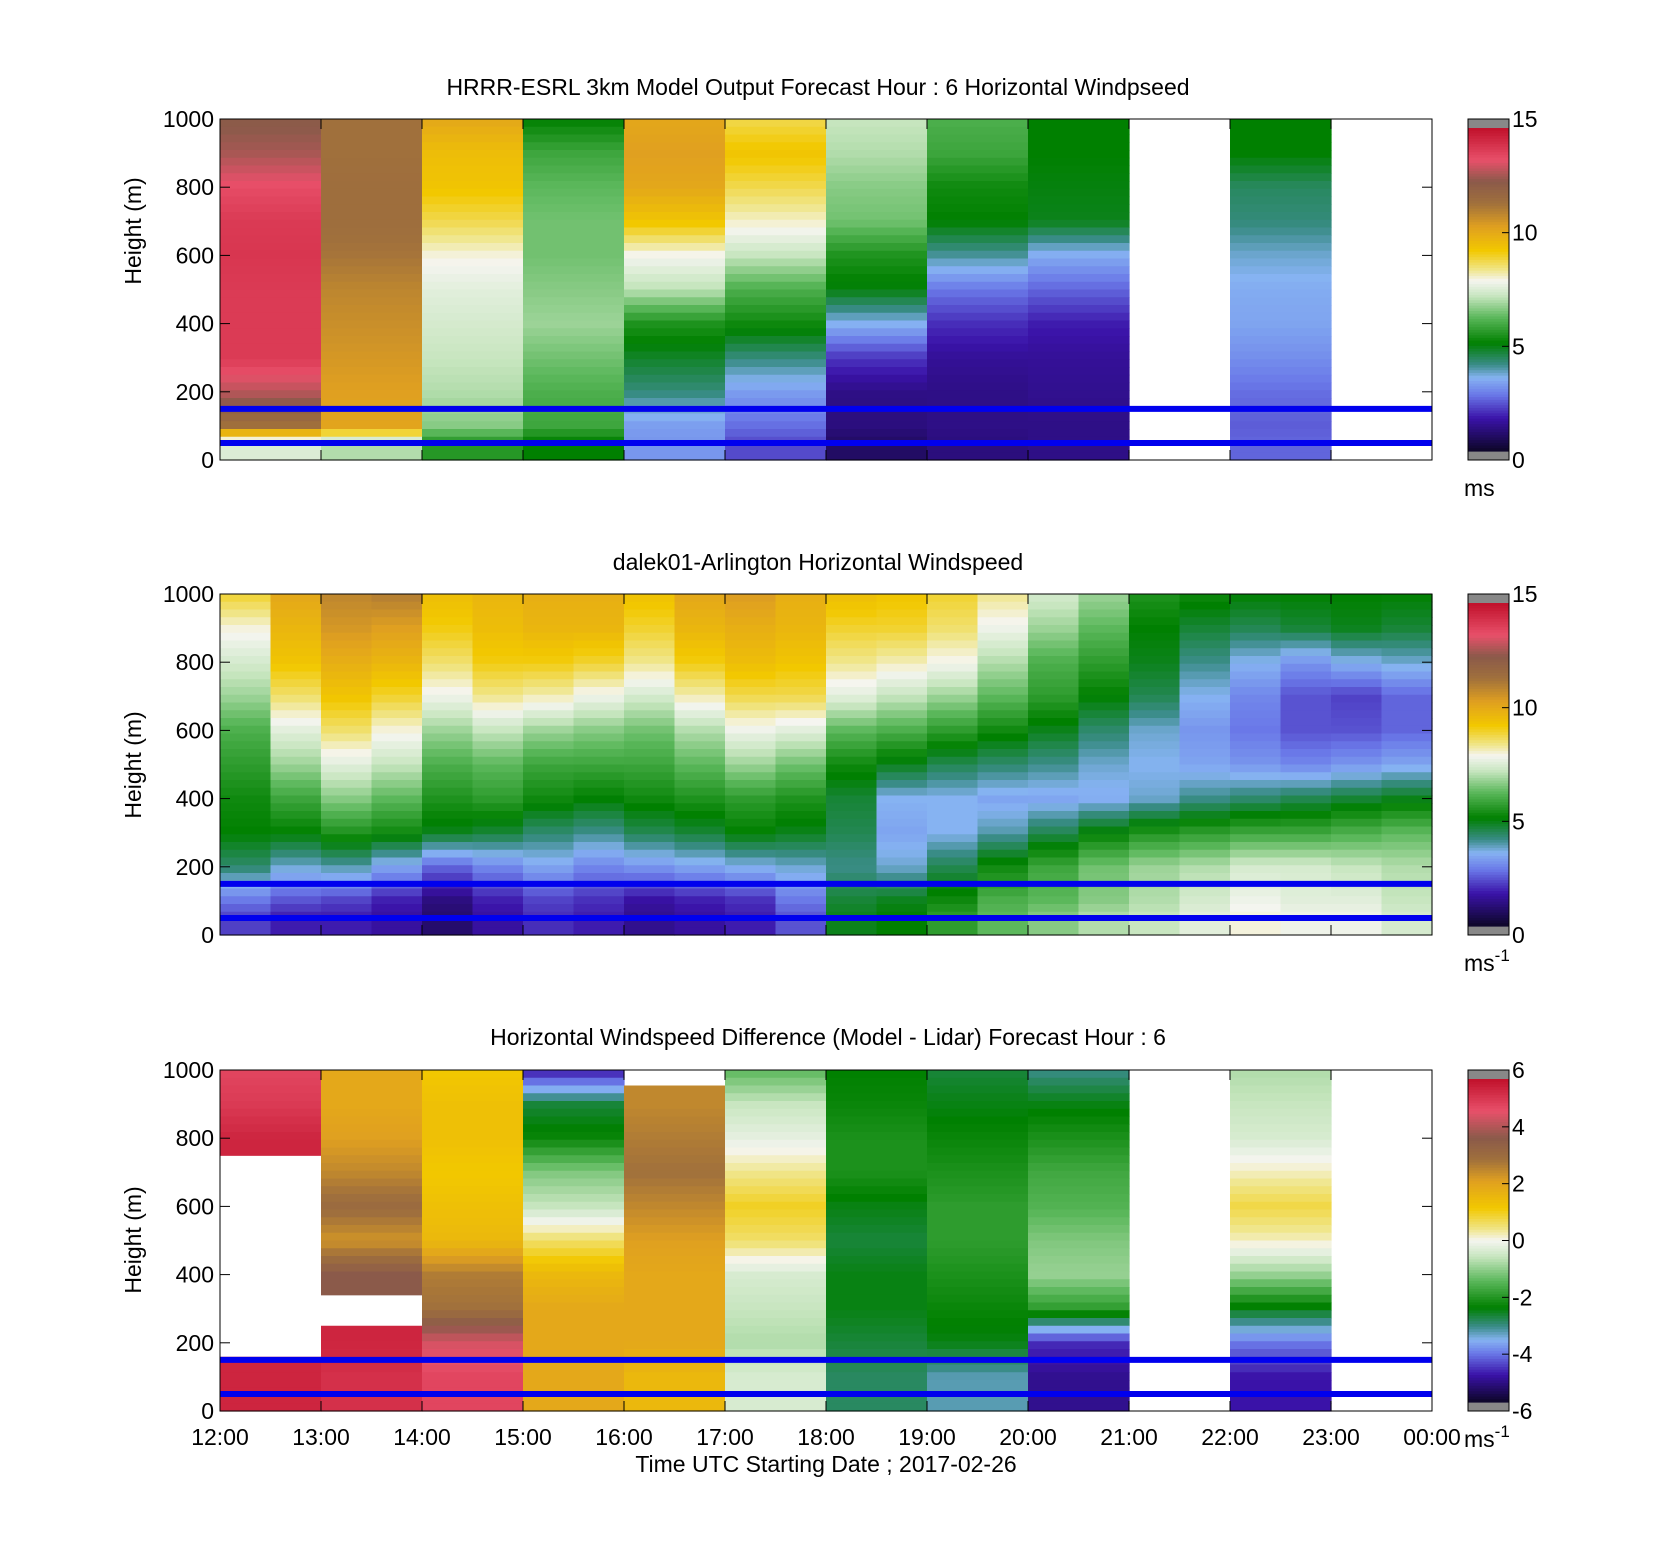  Describe the element at coordinates (195, 255) in the screenshot. I see `panel-model-ytick-label: 600` at that location.